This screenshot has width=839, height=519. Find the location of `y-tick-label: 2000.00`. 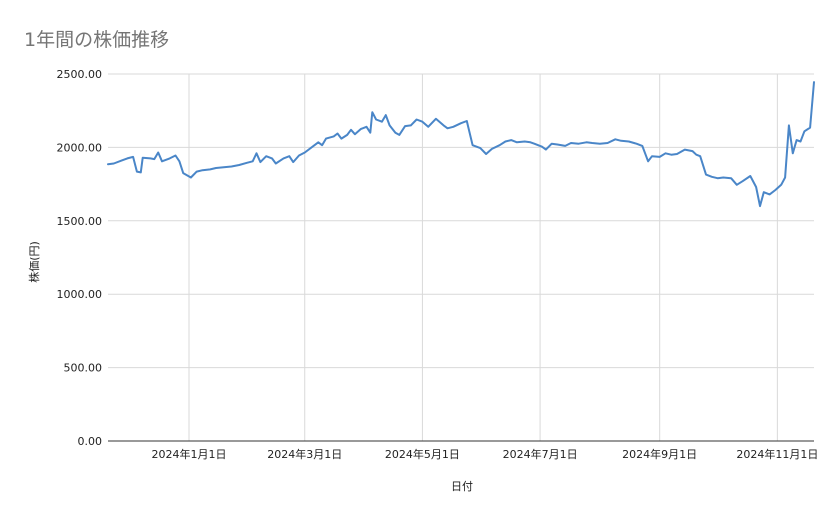

y-tick-label: 2000.00 is located at coordinates (80, 147).